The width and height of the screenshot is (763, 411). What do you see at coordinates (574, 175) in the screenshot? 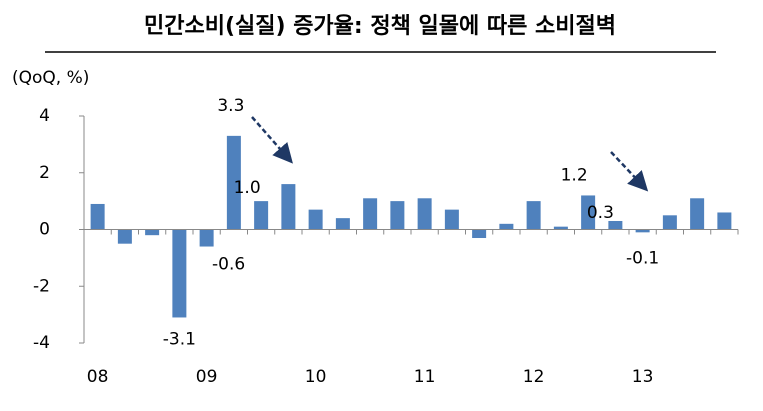
I see `data-label: 1.2` at bounding box center [574, 175].